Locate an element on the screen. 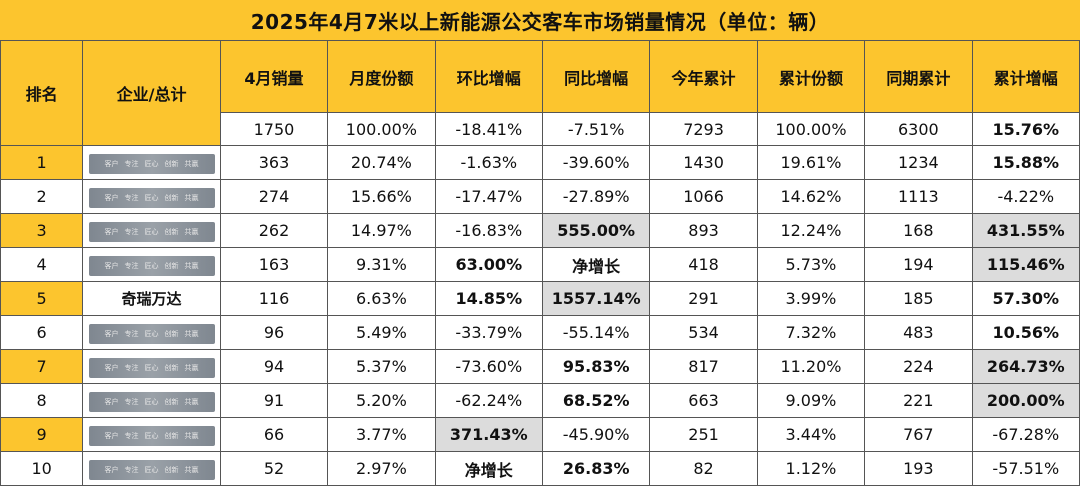  data-cell: 68.52% is located at coordinates (596, 400).